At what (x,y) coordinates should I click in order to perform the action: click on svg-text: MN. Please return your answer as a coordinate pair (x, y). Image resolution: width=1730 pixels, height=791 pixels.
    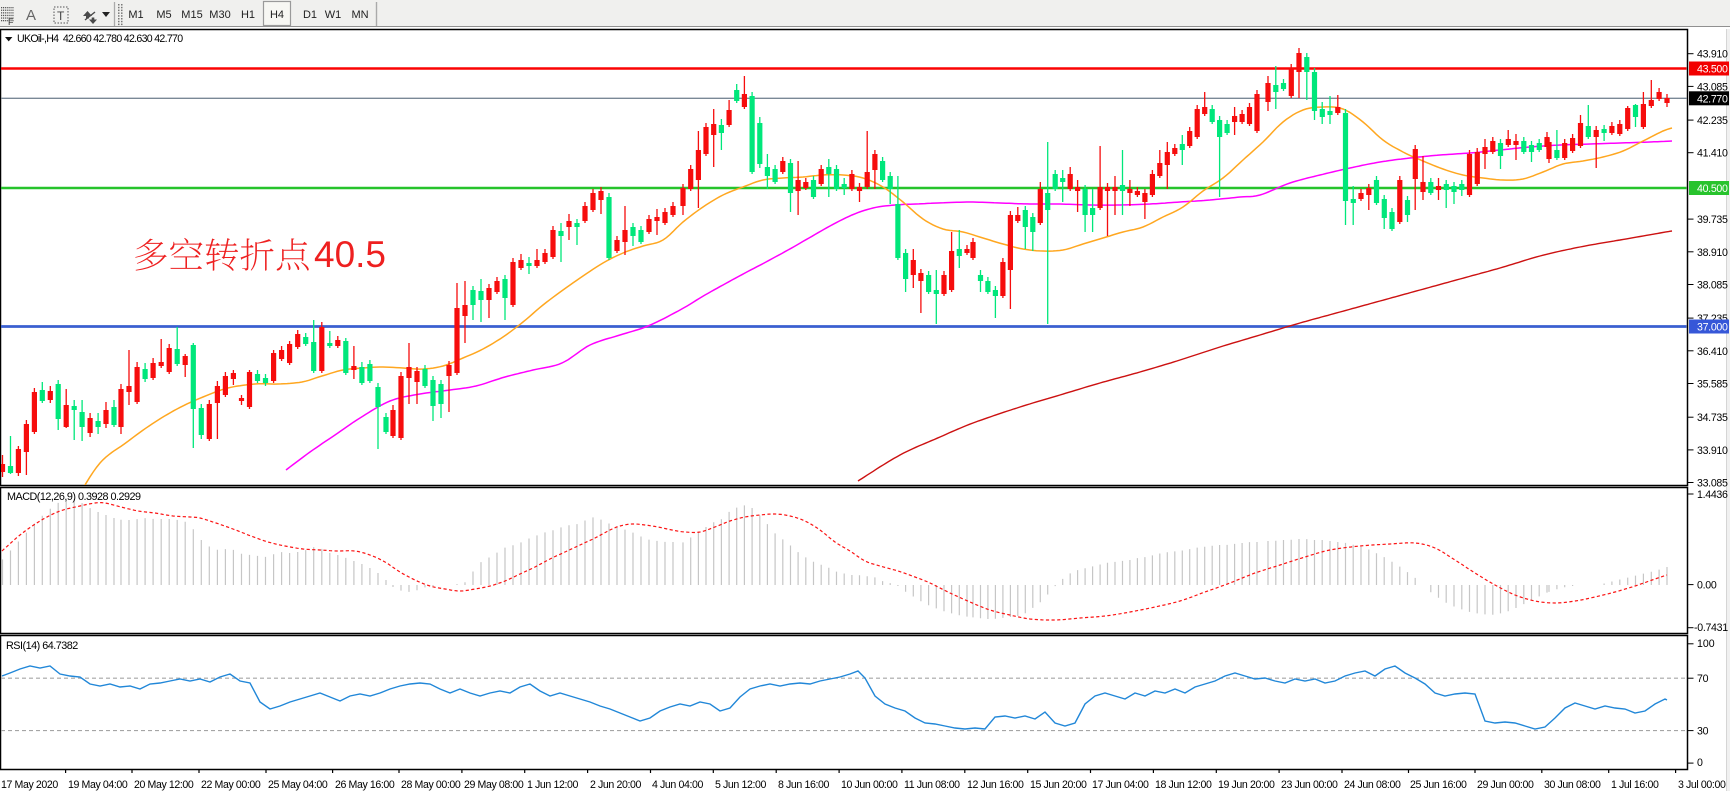
    Looking at the image, I should click on (359, 15).